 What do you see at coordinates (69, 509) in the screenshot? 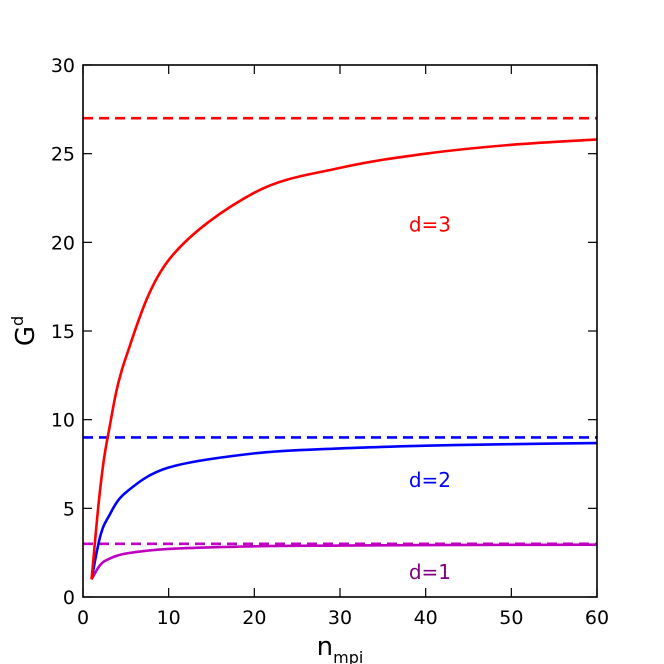
I see `y-tick-label: 5` at bounding box center [69, 509].